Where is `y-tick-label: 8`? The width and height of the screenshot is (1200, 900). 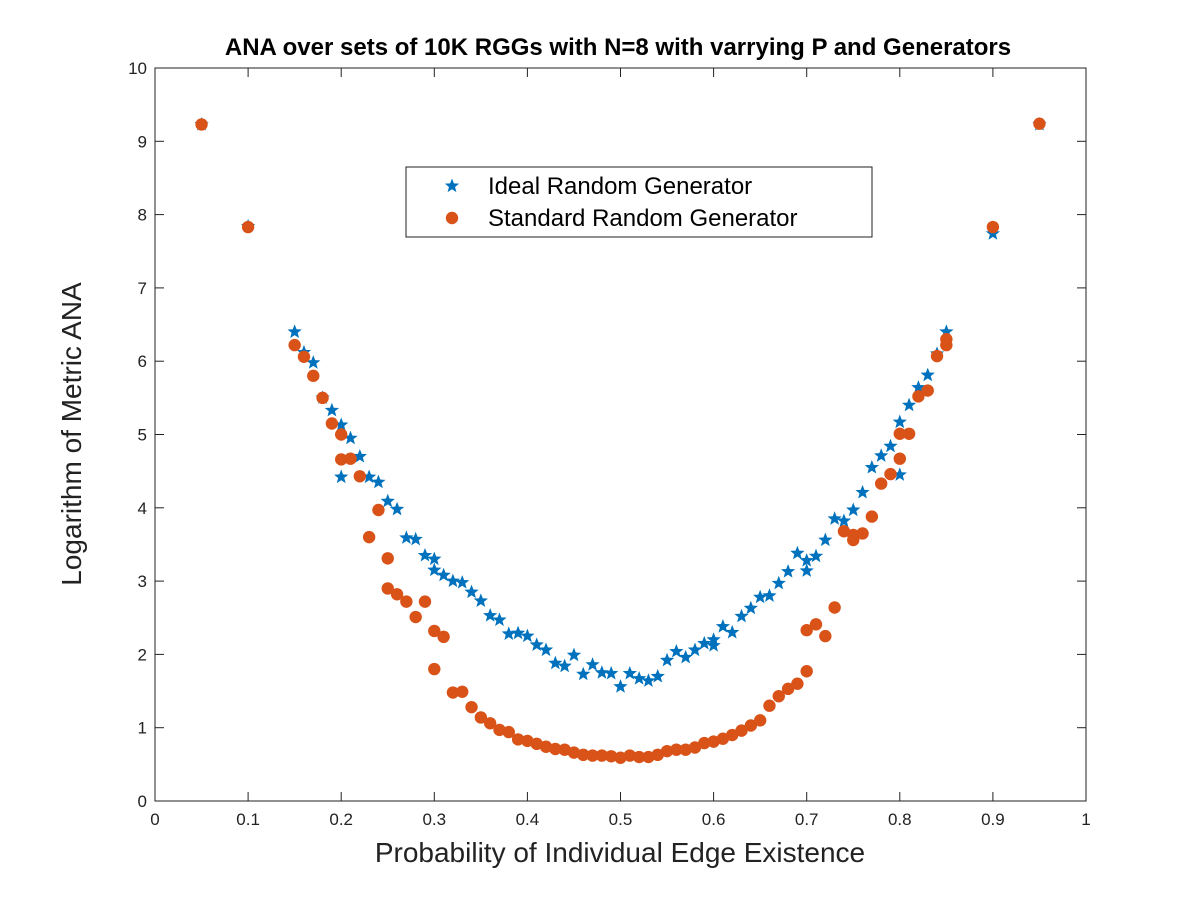 y-tick-label: 8 is located at coordinates (142, 215).